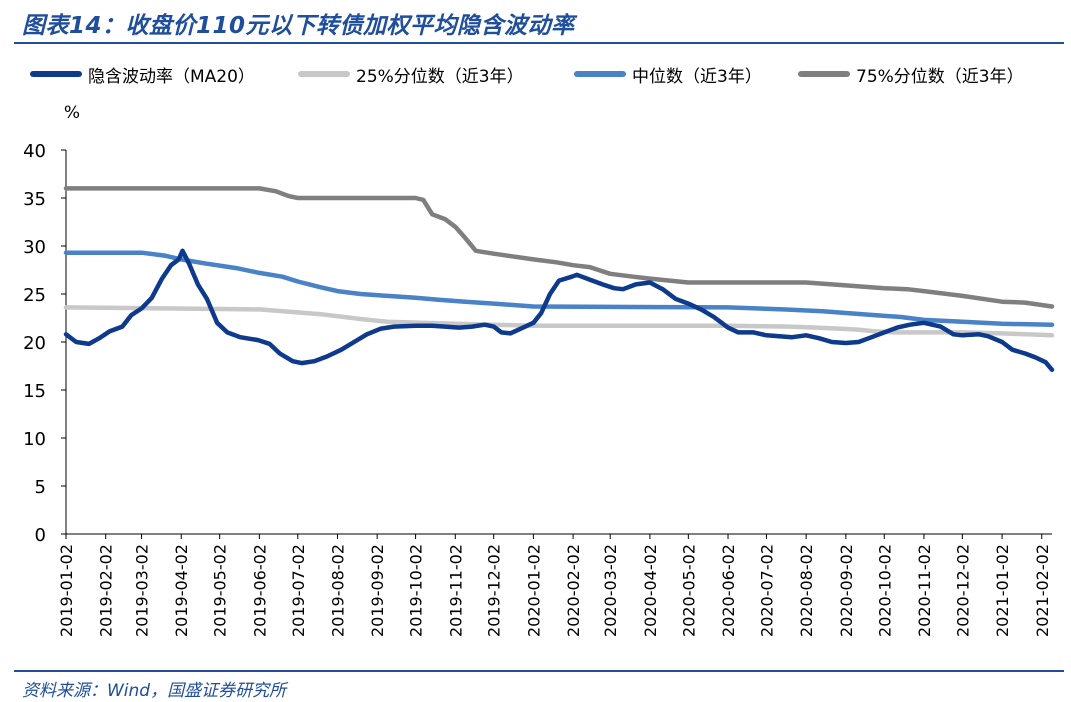  I want to click on legend-swatch-iv-ma20, so click(56, 74).